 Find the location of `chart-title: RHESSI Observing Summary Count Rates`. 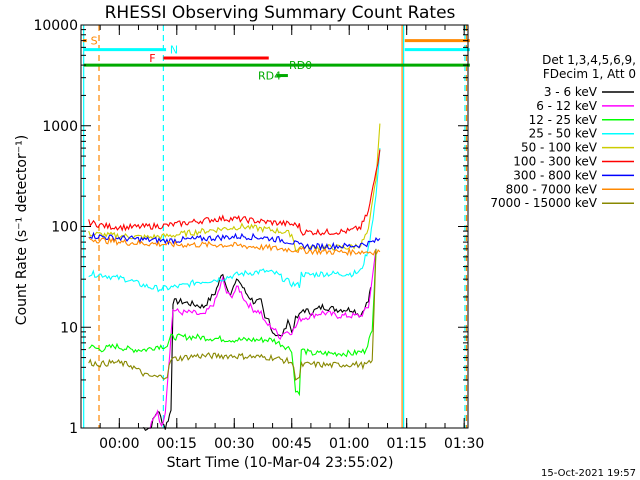

chart-title: RHESSI Observing Summary Count Rates is located at coordinates (280, 13).